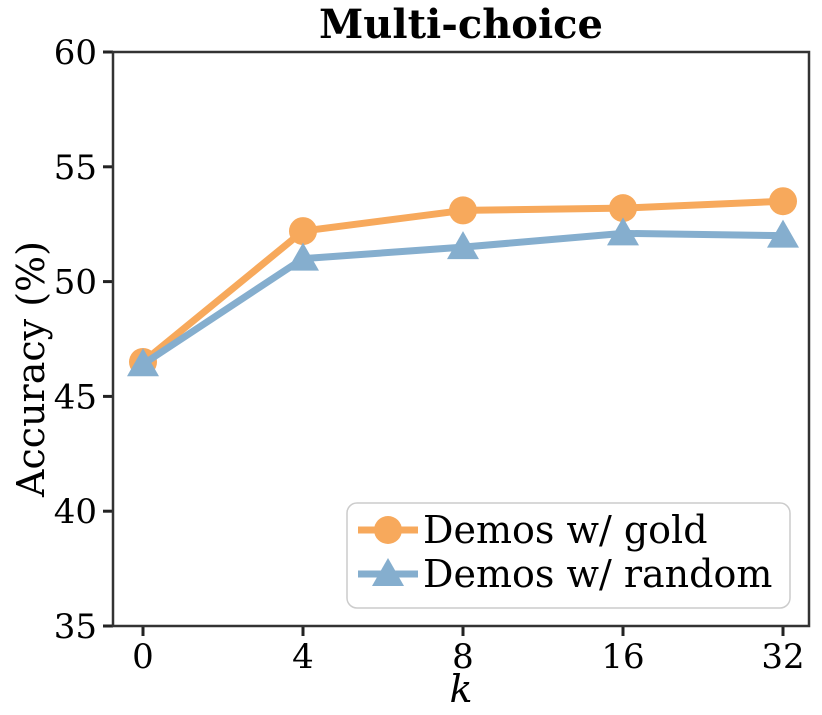 The height and width of the screenshot is (715, 822). What do you see at coordinates (460, 689) in the screenshot?
I see `x-axis-label: k` at bounding box center [460, 689].